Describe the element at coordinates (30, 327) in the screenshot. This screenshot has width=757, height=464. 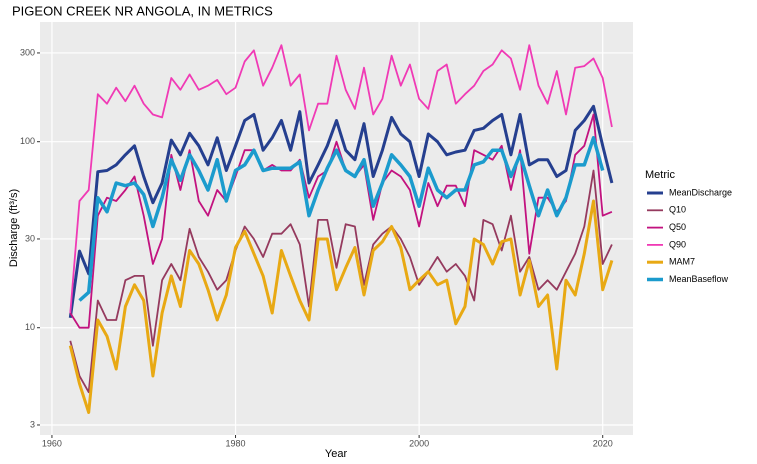
I see `y-tick-label: 10` at that location.